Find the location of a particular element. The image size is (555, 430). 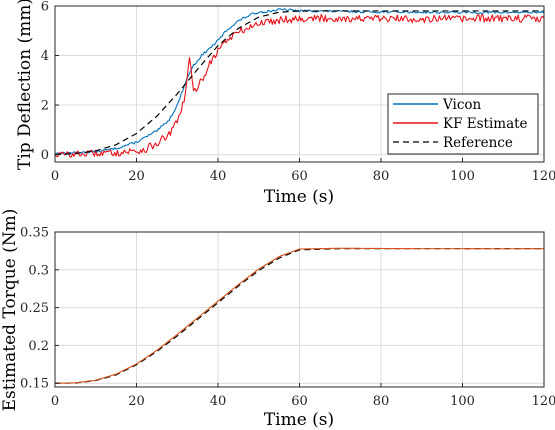

legend-label-vicon: Vicon is located at coordinates (462, 105).